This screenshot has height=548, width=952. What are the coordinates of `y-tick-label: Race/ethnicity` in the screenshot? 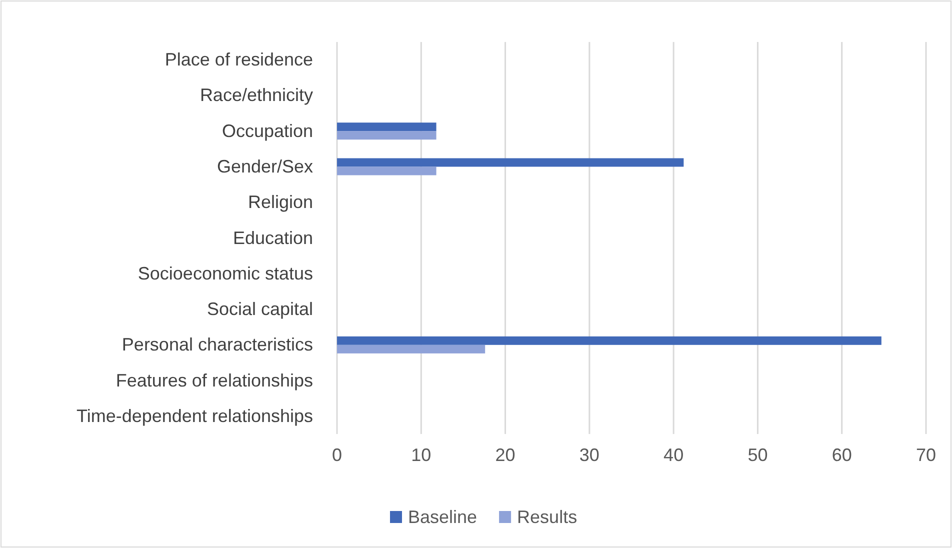 It's located at (256, 95).